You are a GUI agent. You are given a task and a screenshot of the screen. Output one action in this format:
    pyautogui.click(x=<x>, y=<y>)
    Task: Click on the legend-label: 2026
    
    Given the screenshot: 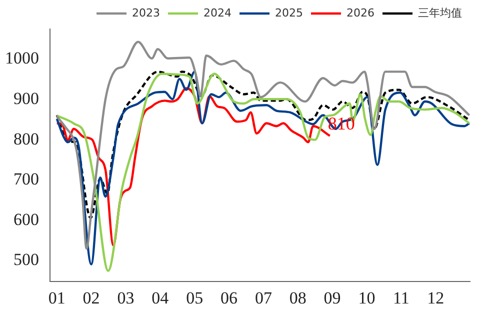 What is the action you would take?
    pyautogui.click(x=360, y=13)
    